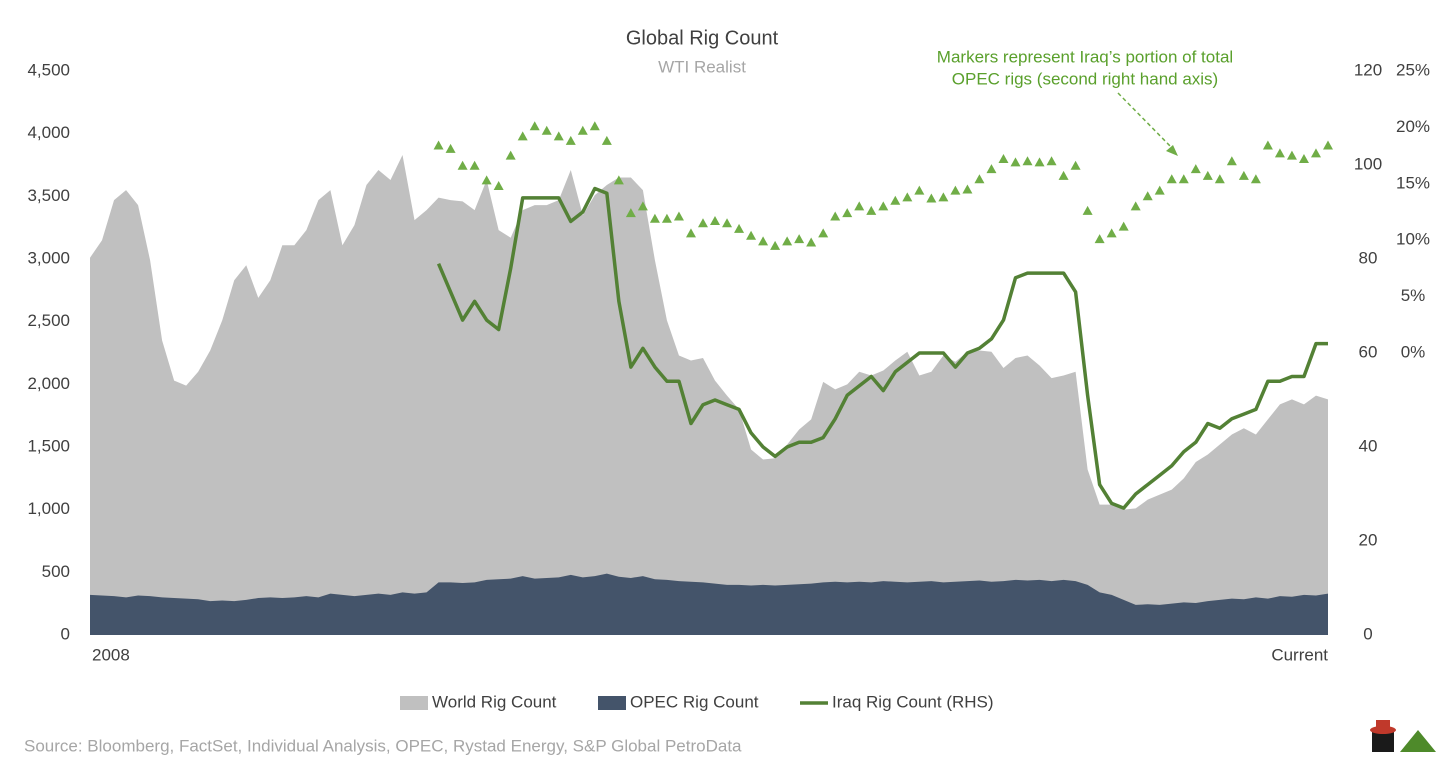  Describe the element at coordinates (48, 320) in the screenshot. I see `tick-label: 2,500` at that location.